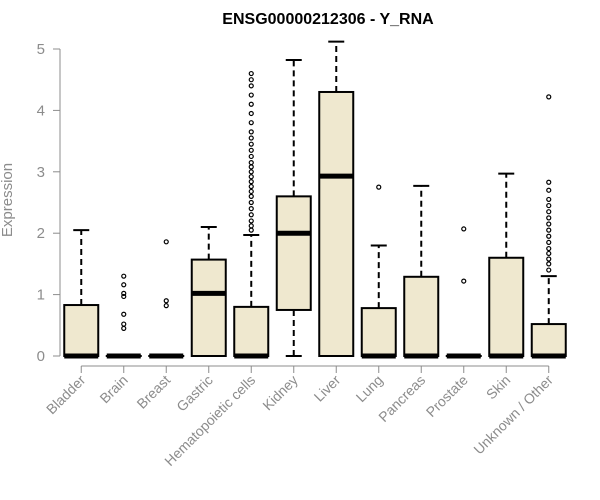 The width and height of the screenshot is (600, 500). I want to click on x-tick-label: Liver, so click(327, 388).